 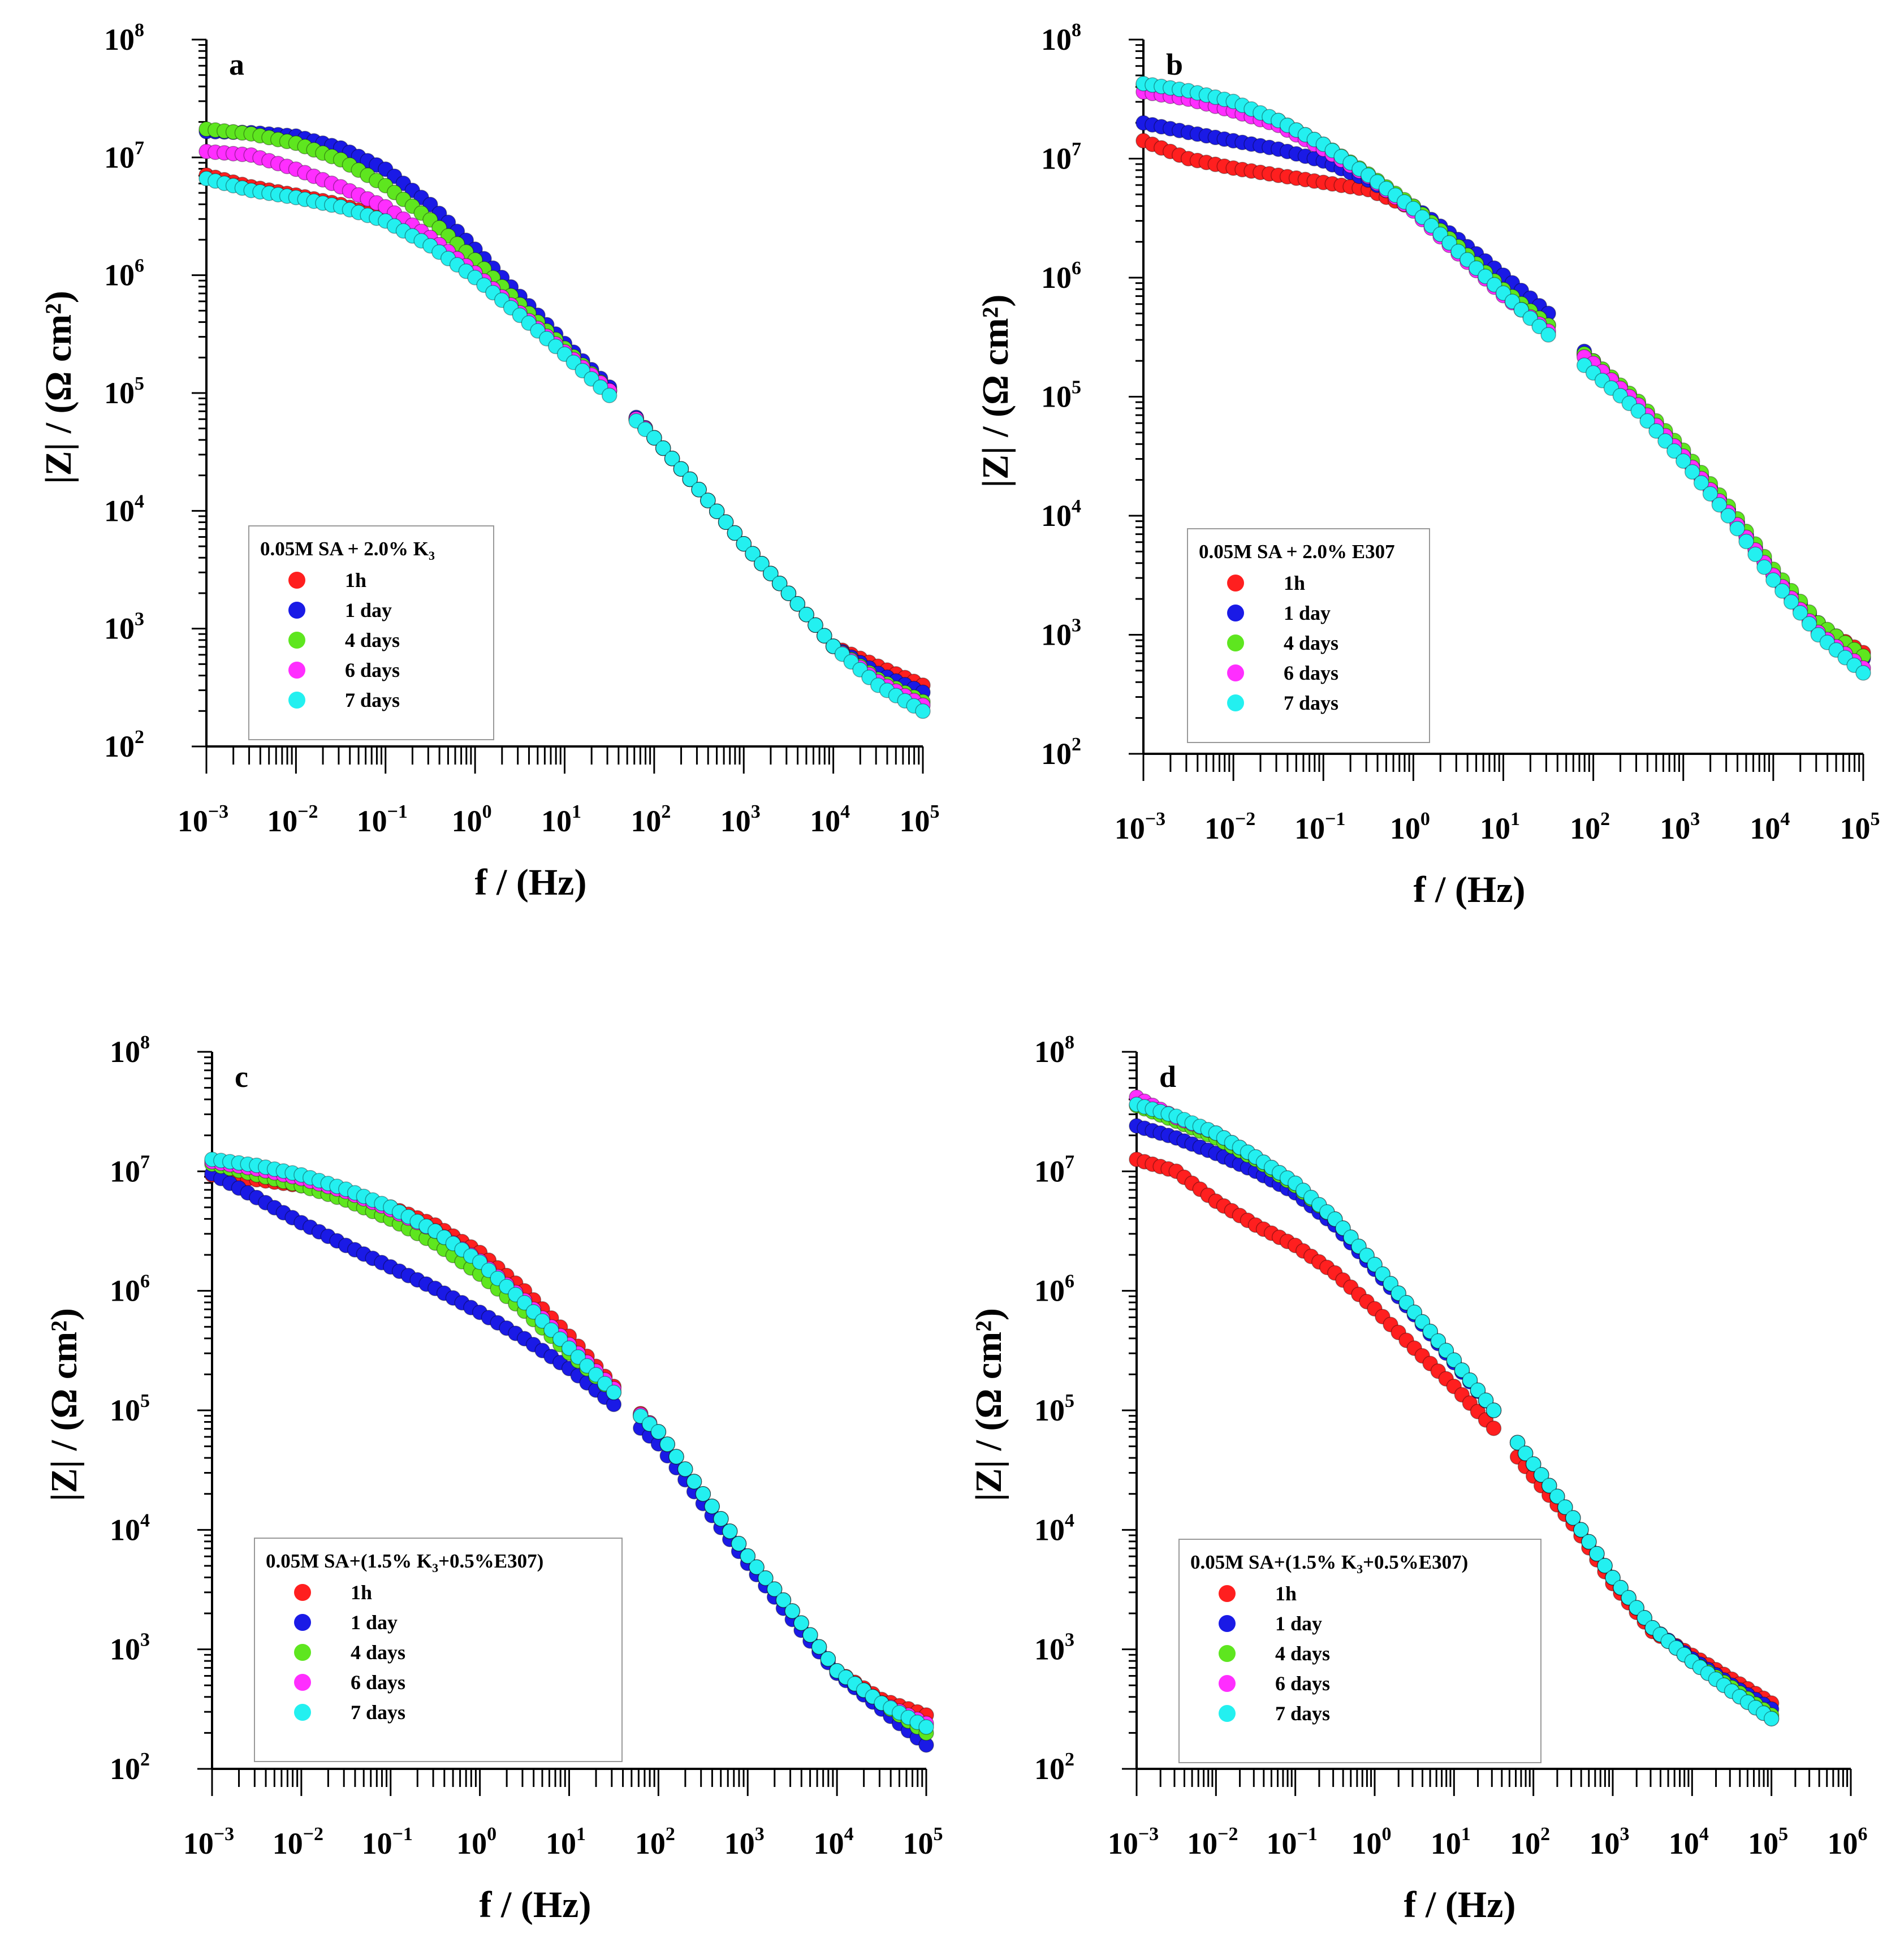 What do you see at coordinates (1768, 1842) in the screenshot?
I see `x-tick-label: 10⁵` at bounding box center [1768, 1842].